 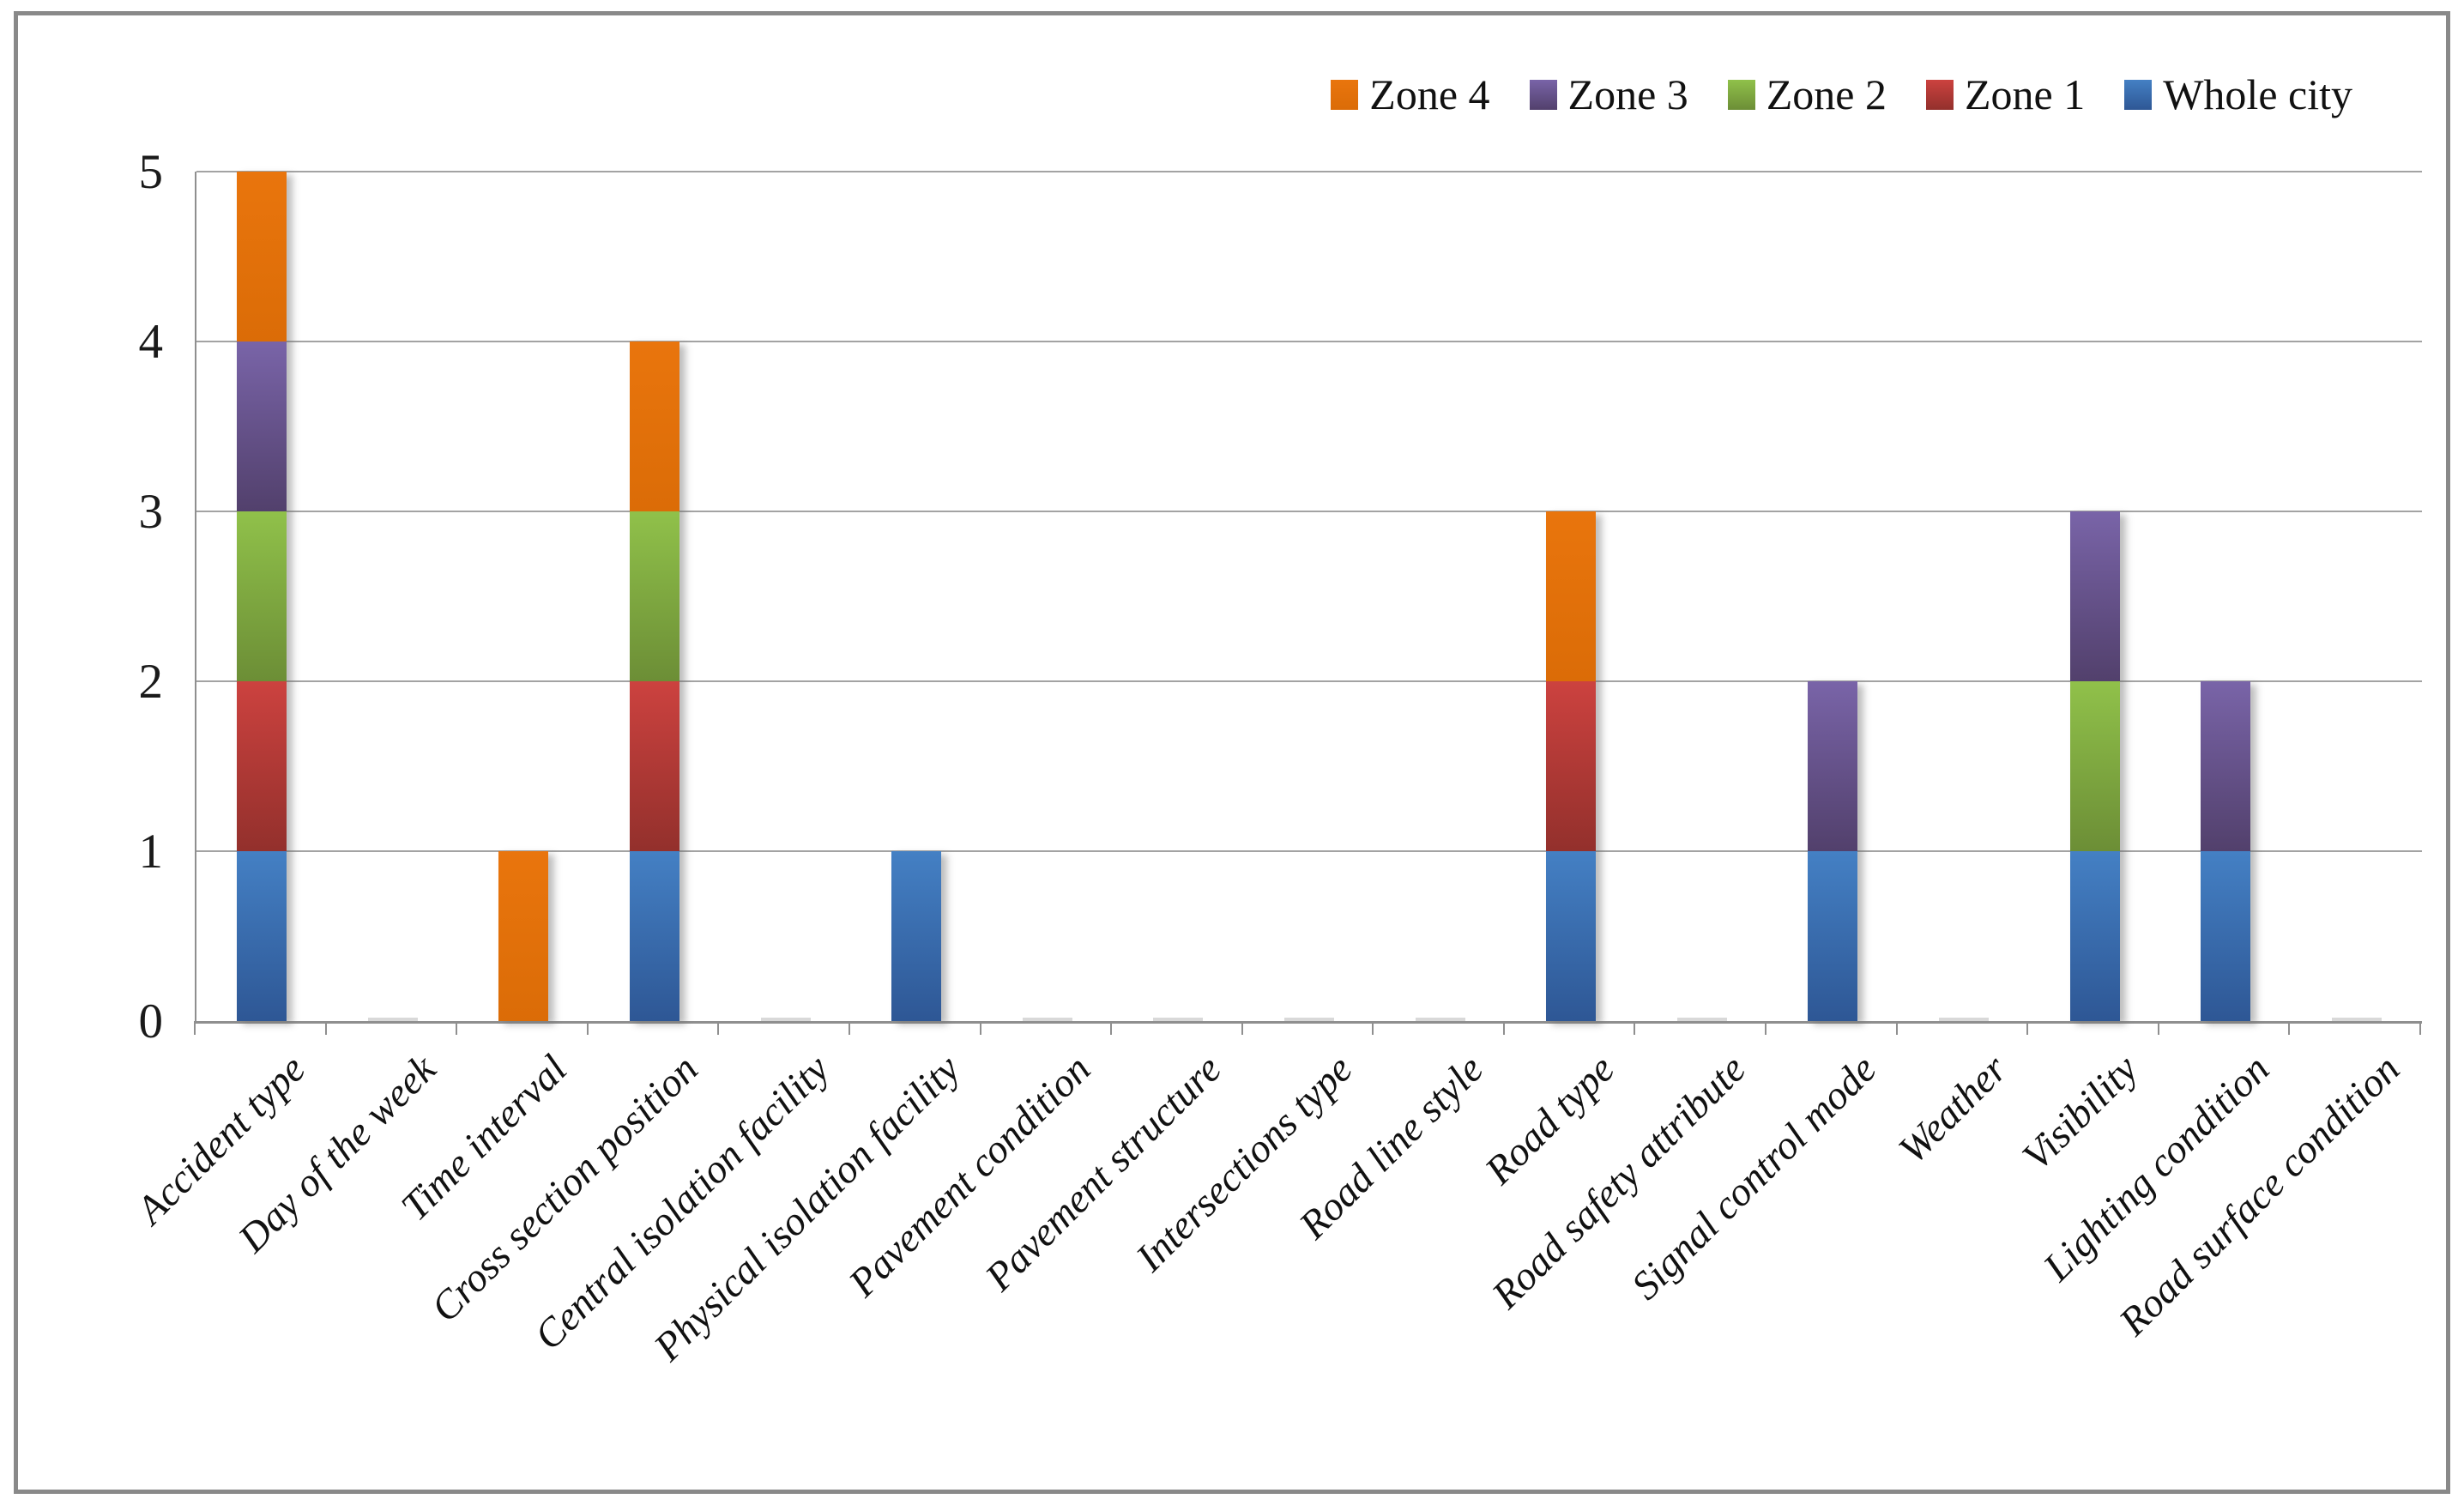 I want to click on y-tick-label-1: 1, so click(x=151, y=852).